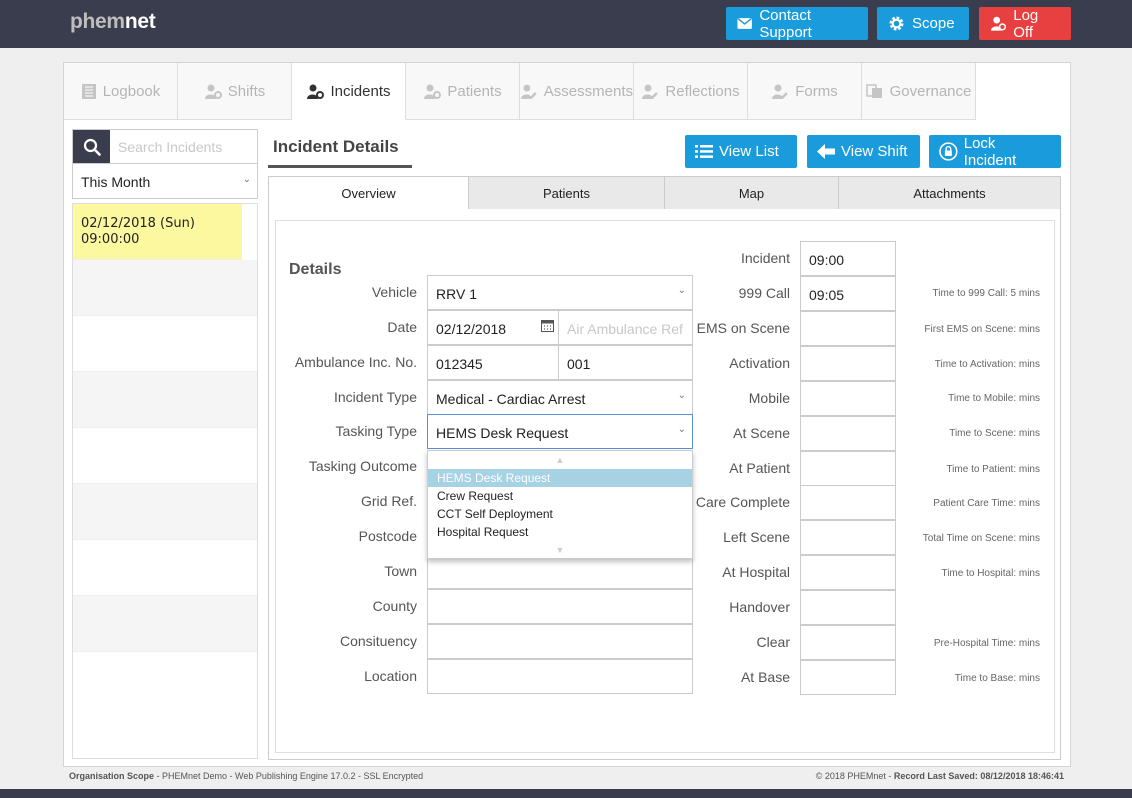 Image resolution: width=1132 pixels, height=798 pixels. I want to click on log-off-button: Log Off, so click(1025, 23).